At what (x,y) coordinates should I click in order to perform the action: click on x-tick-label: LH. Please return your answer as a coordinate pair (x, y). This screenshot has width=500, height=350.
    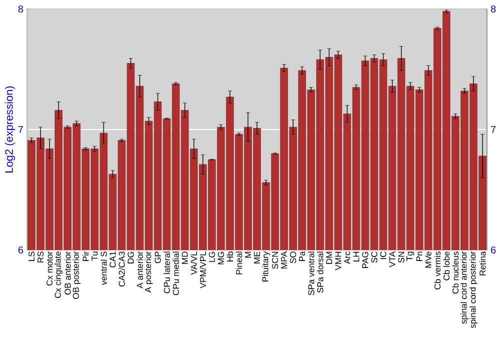
    Looking at the image, I should click on (356, 257).